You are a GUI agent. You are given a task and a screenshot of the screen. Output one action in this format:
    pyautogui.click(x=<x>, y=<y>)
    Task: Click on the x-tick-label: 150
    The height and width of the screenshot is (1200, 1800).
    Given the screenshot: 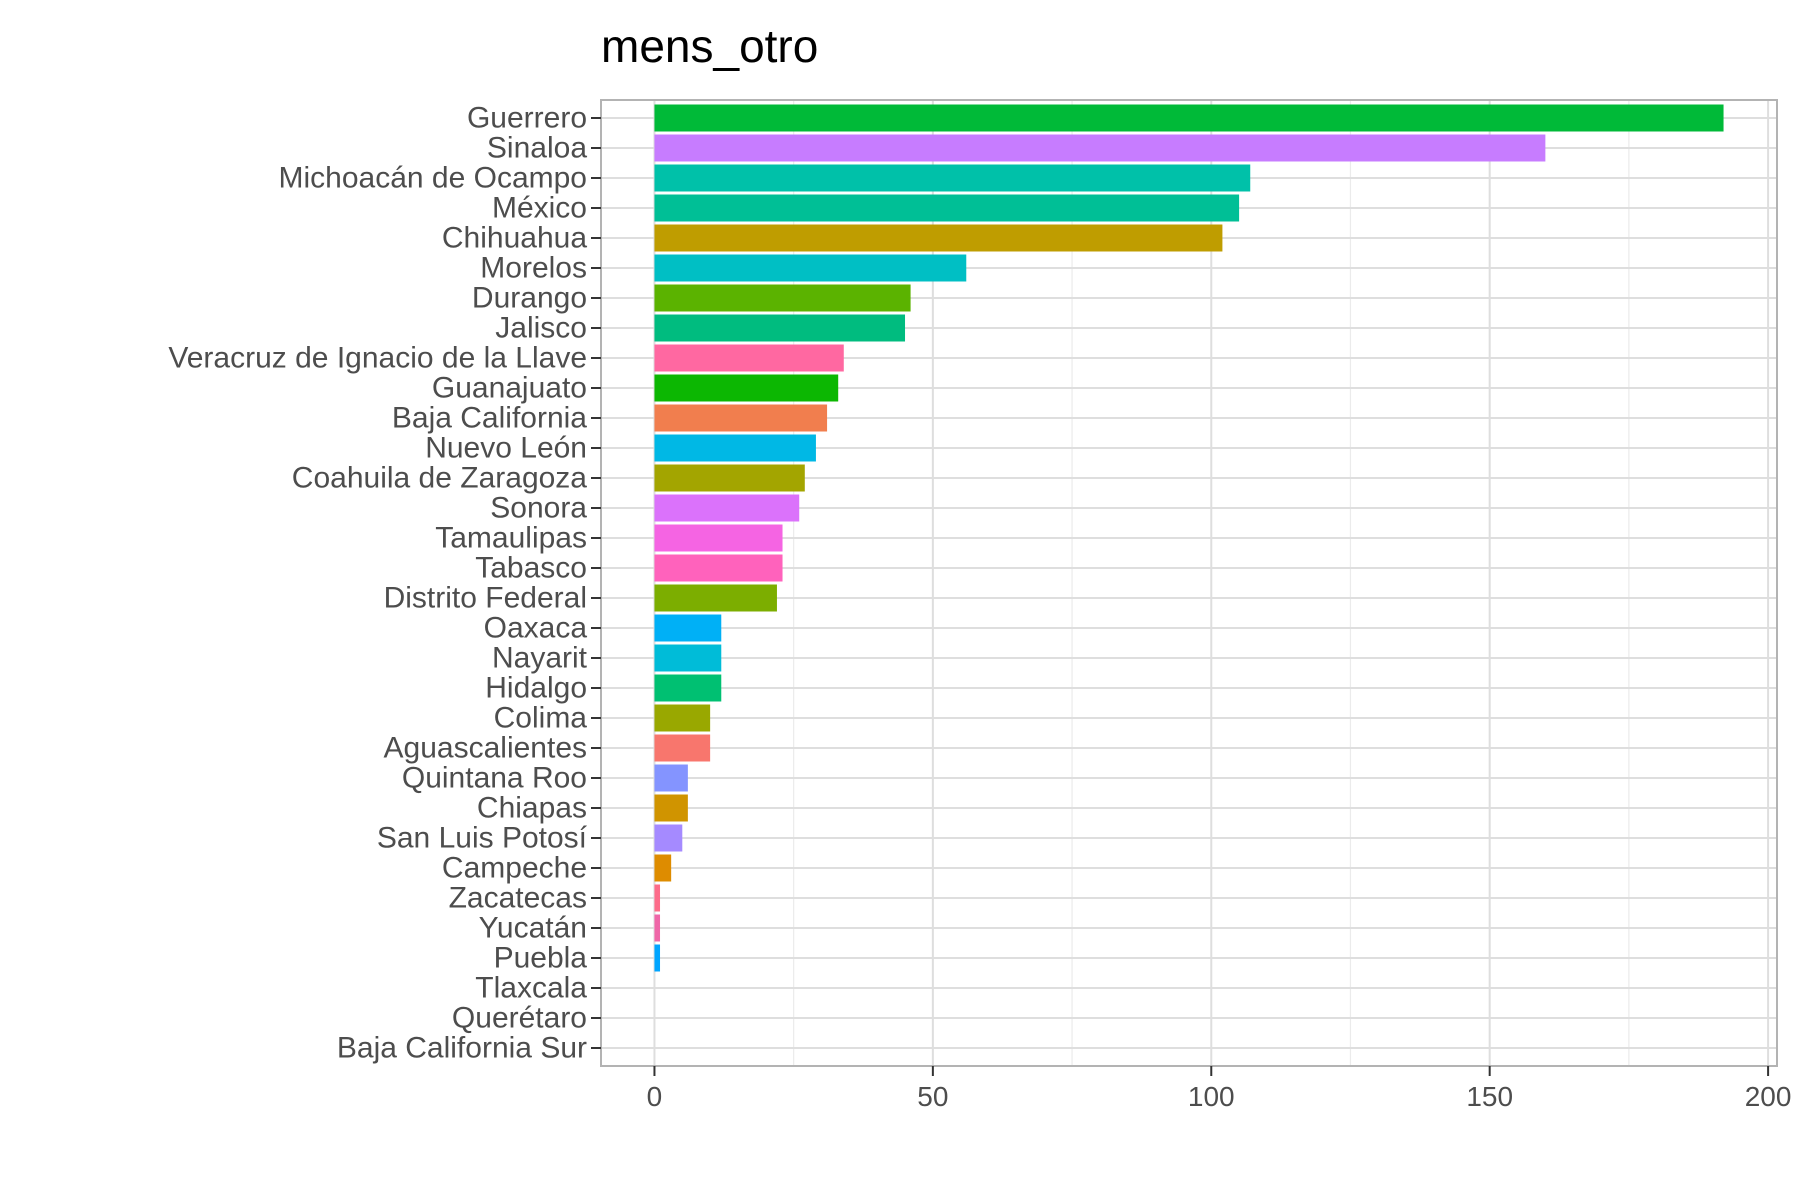 What is the action you would take?
    pyautogui.click(x=1489, y=1096)
    